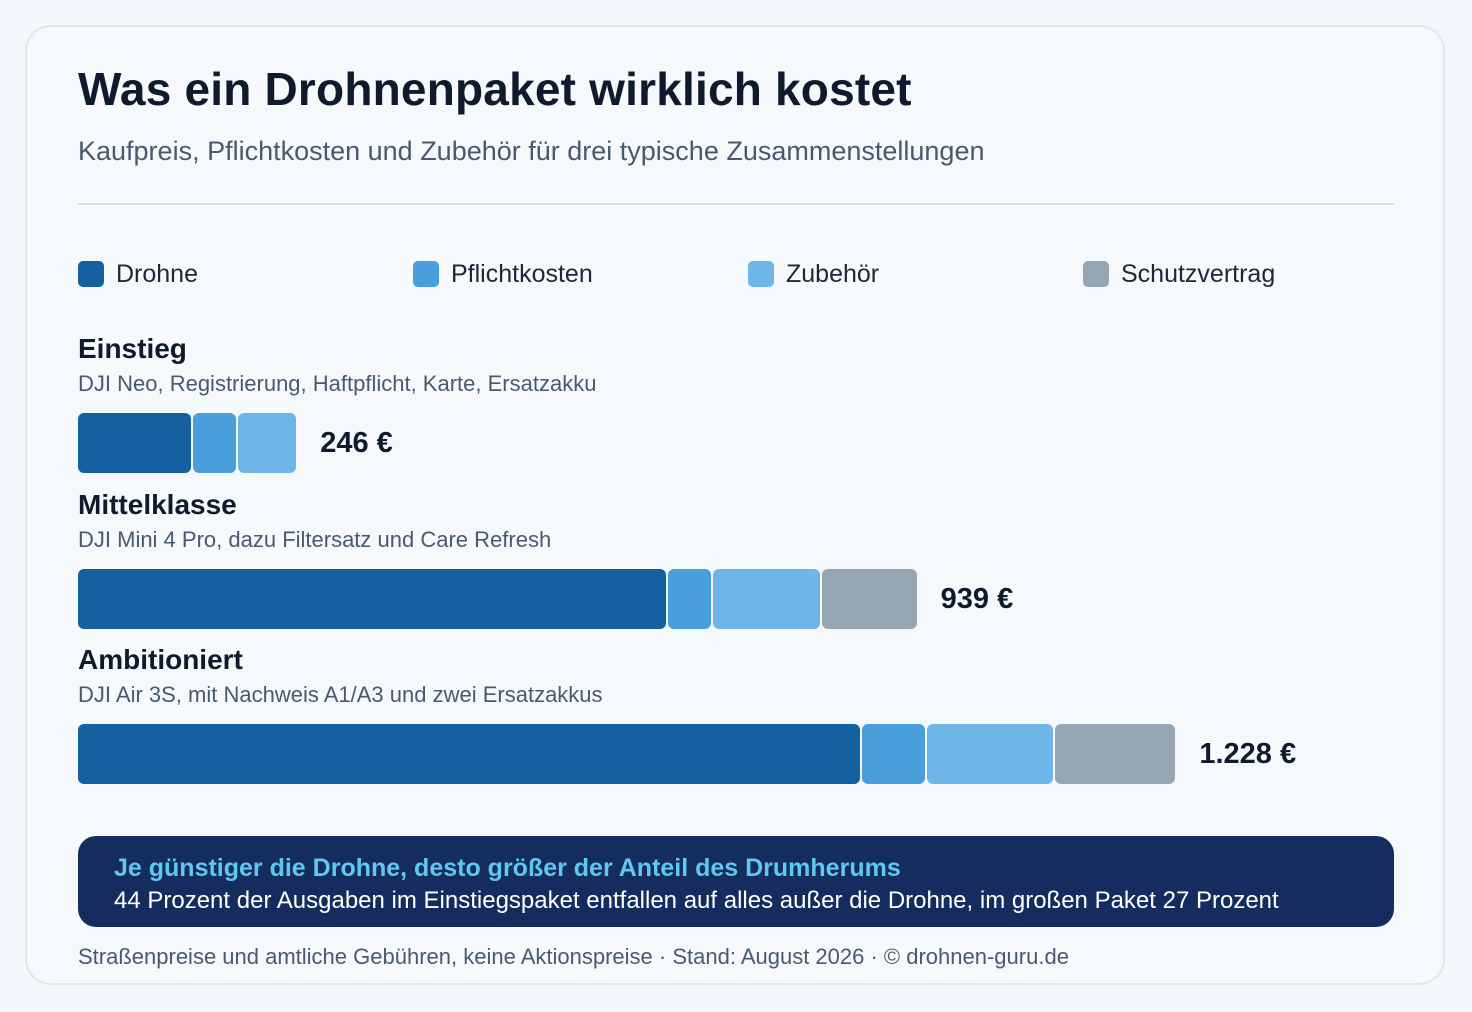  Describe the element at coordinates (989, 754) in the screenshot. I see `bar-segment-ambitioniert-zubehoer` at that location.